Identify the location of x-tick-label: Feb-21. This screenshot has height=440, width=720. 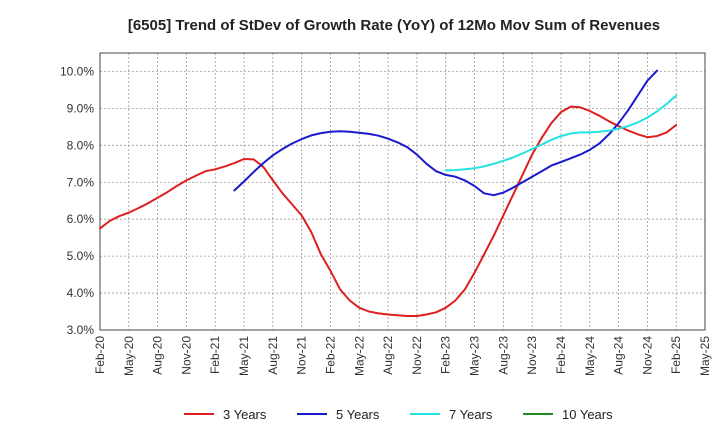
(215, 355).